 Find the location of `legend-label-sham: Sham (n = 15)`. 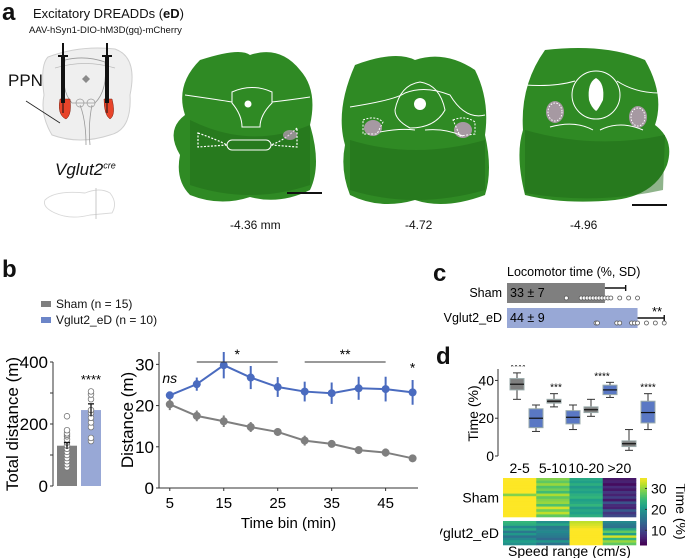

legend-label-sham: Sham (n = 15) is located at coordinates (94, 304).